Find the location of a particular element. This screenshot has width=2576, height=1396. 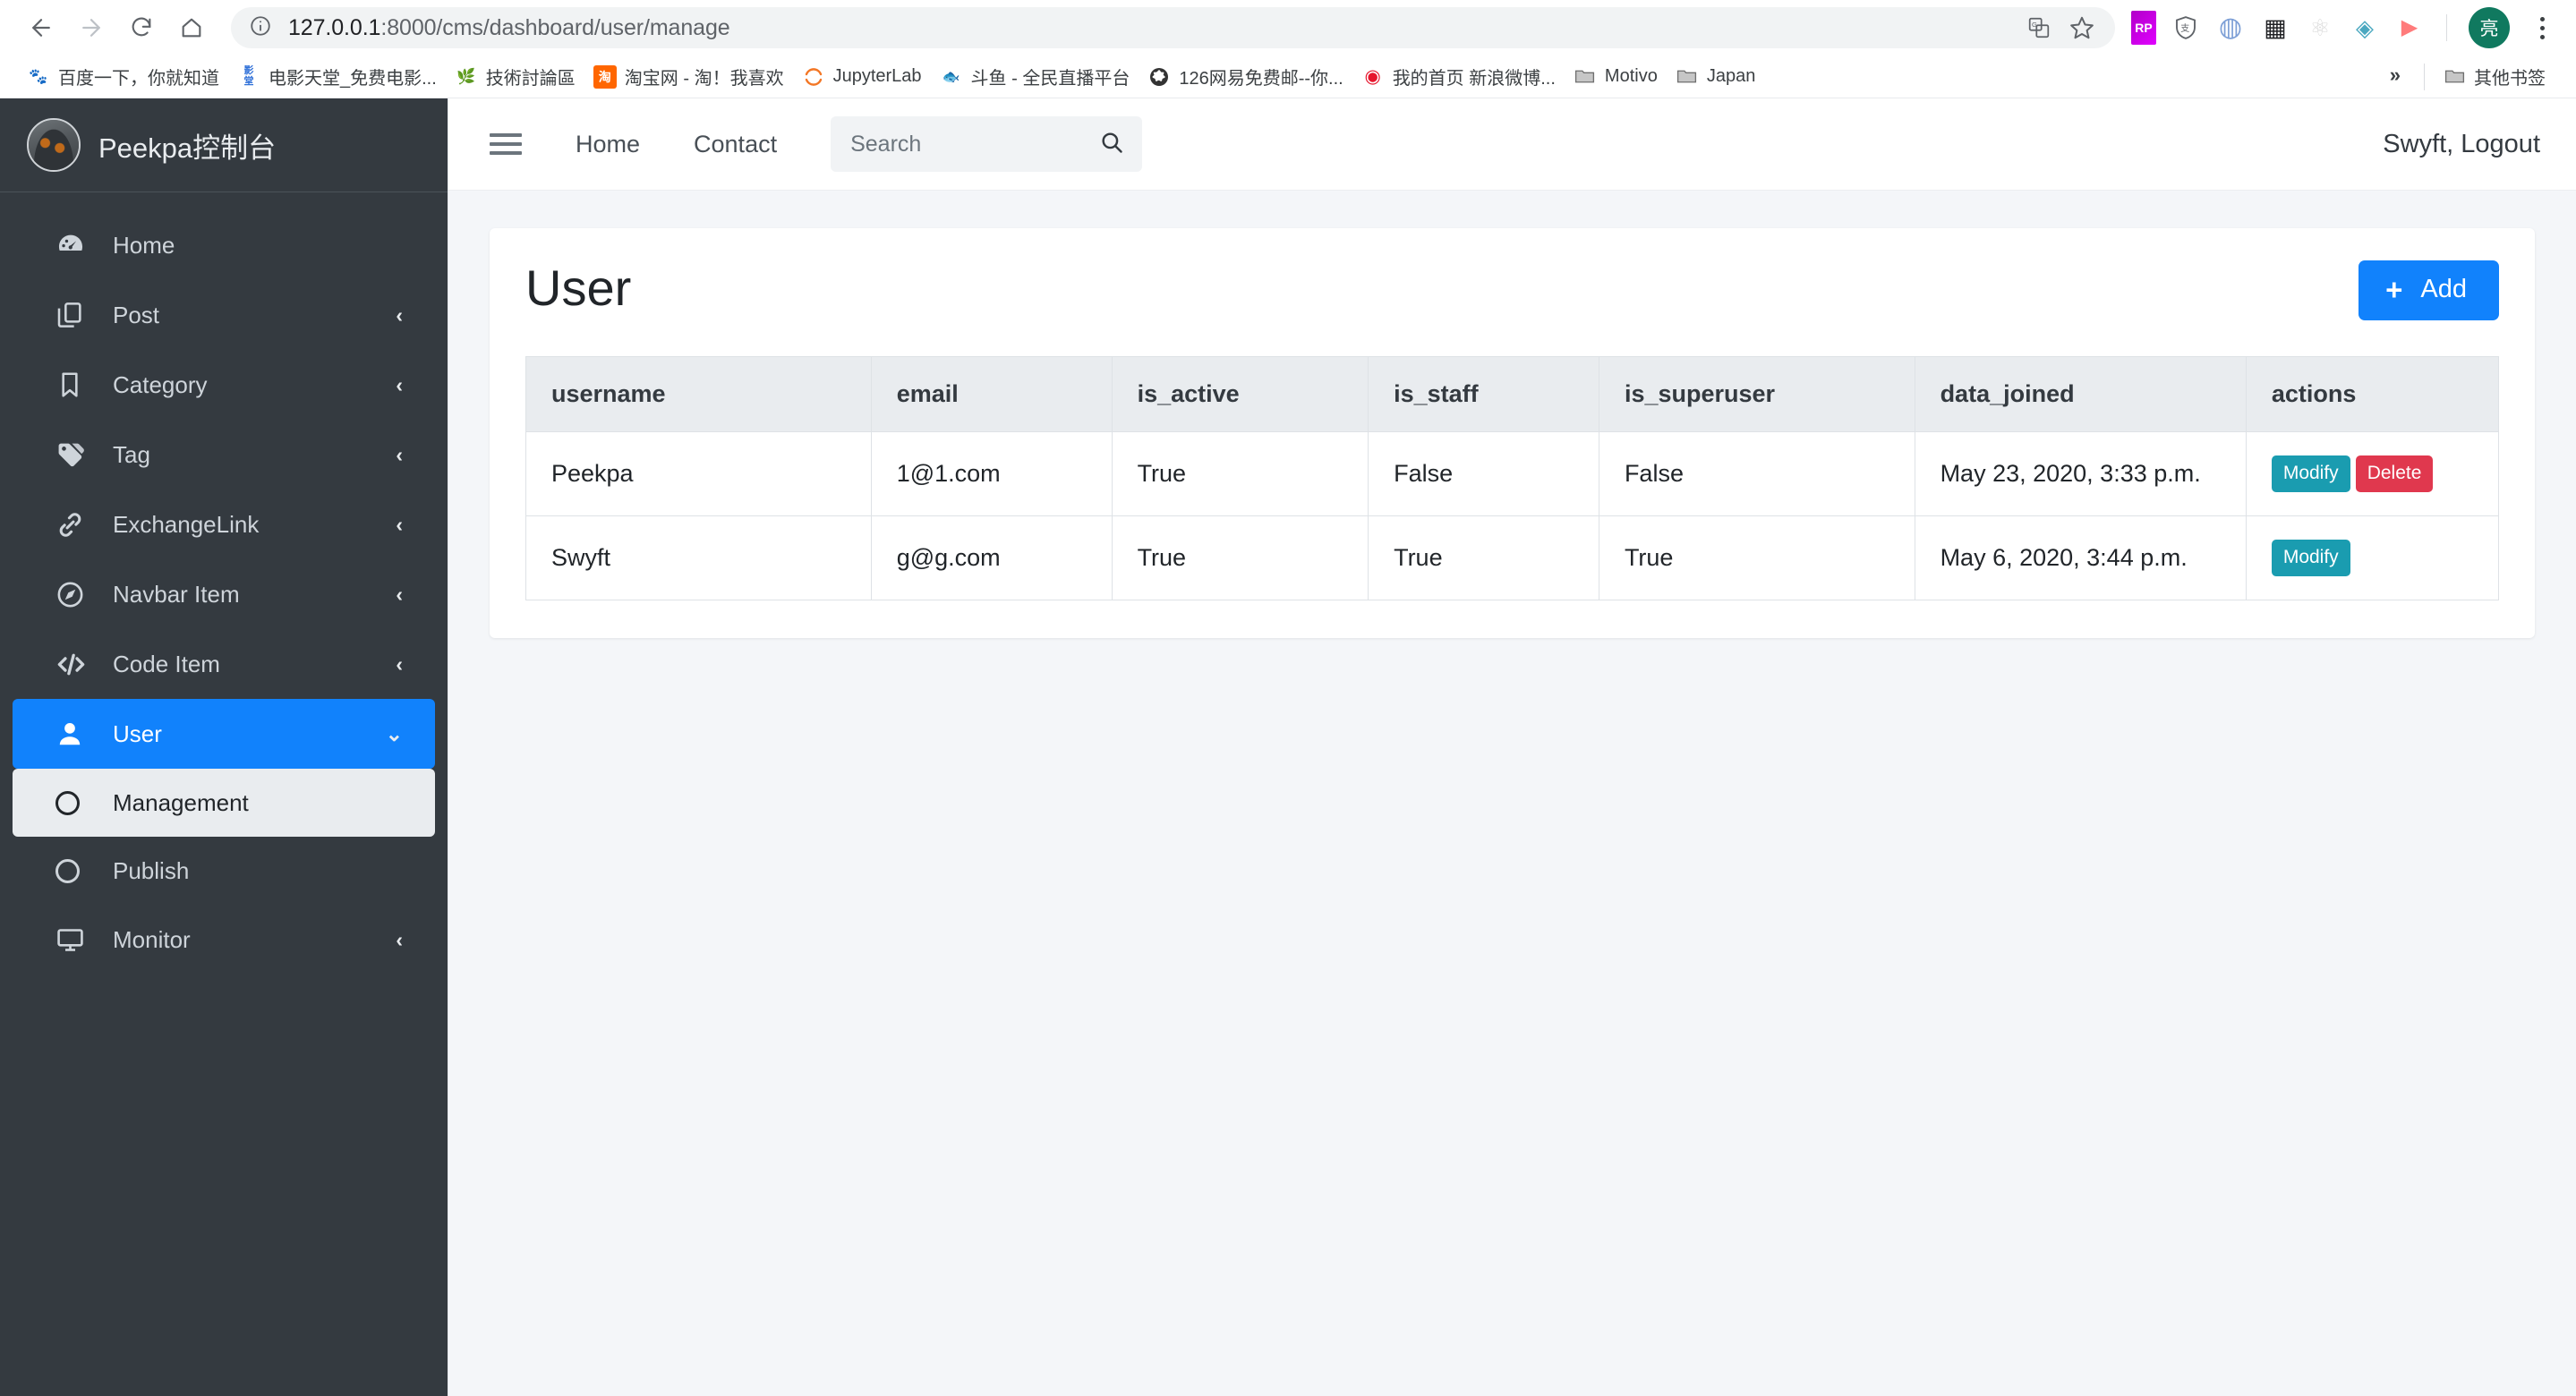

weibo-icon: ◉ is located at coordinates (1372, 76).